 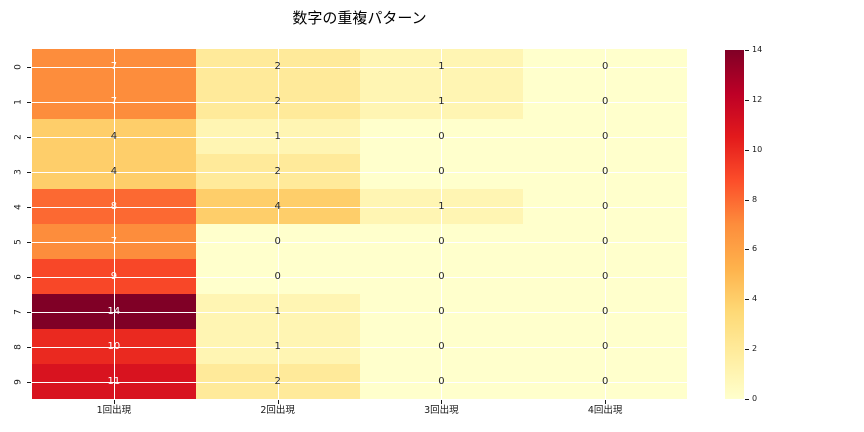 What do you see at coordinates (734, 224) in the screenshot?
I see `colorbar-gradient` at bounding box center [734, 224].